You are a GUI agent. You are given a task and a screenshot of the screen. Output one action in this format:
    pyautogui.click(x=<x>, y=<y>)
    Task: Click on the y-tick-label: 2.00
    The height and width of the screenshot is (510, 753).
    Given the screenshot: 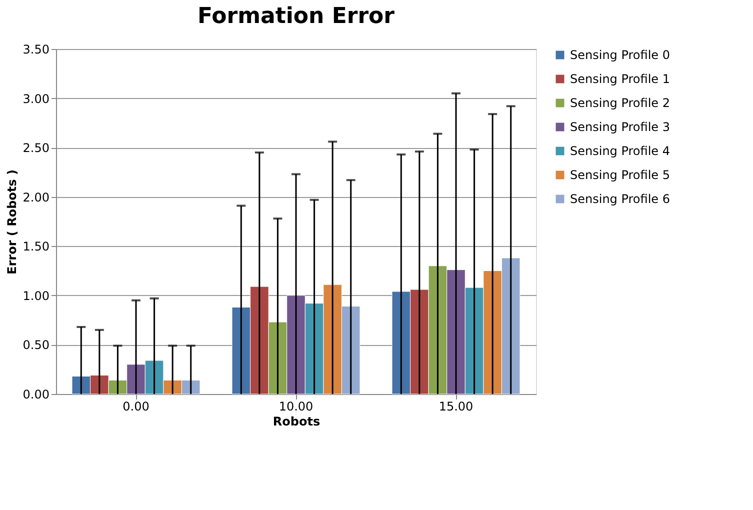 What is the action you would take?
    pyautogui.click(x=36, y=197)
    